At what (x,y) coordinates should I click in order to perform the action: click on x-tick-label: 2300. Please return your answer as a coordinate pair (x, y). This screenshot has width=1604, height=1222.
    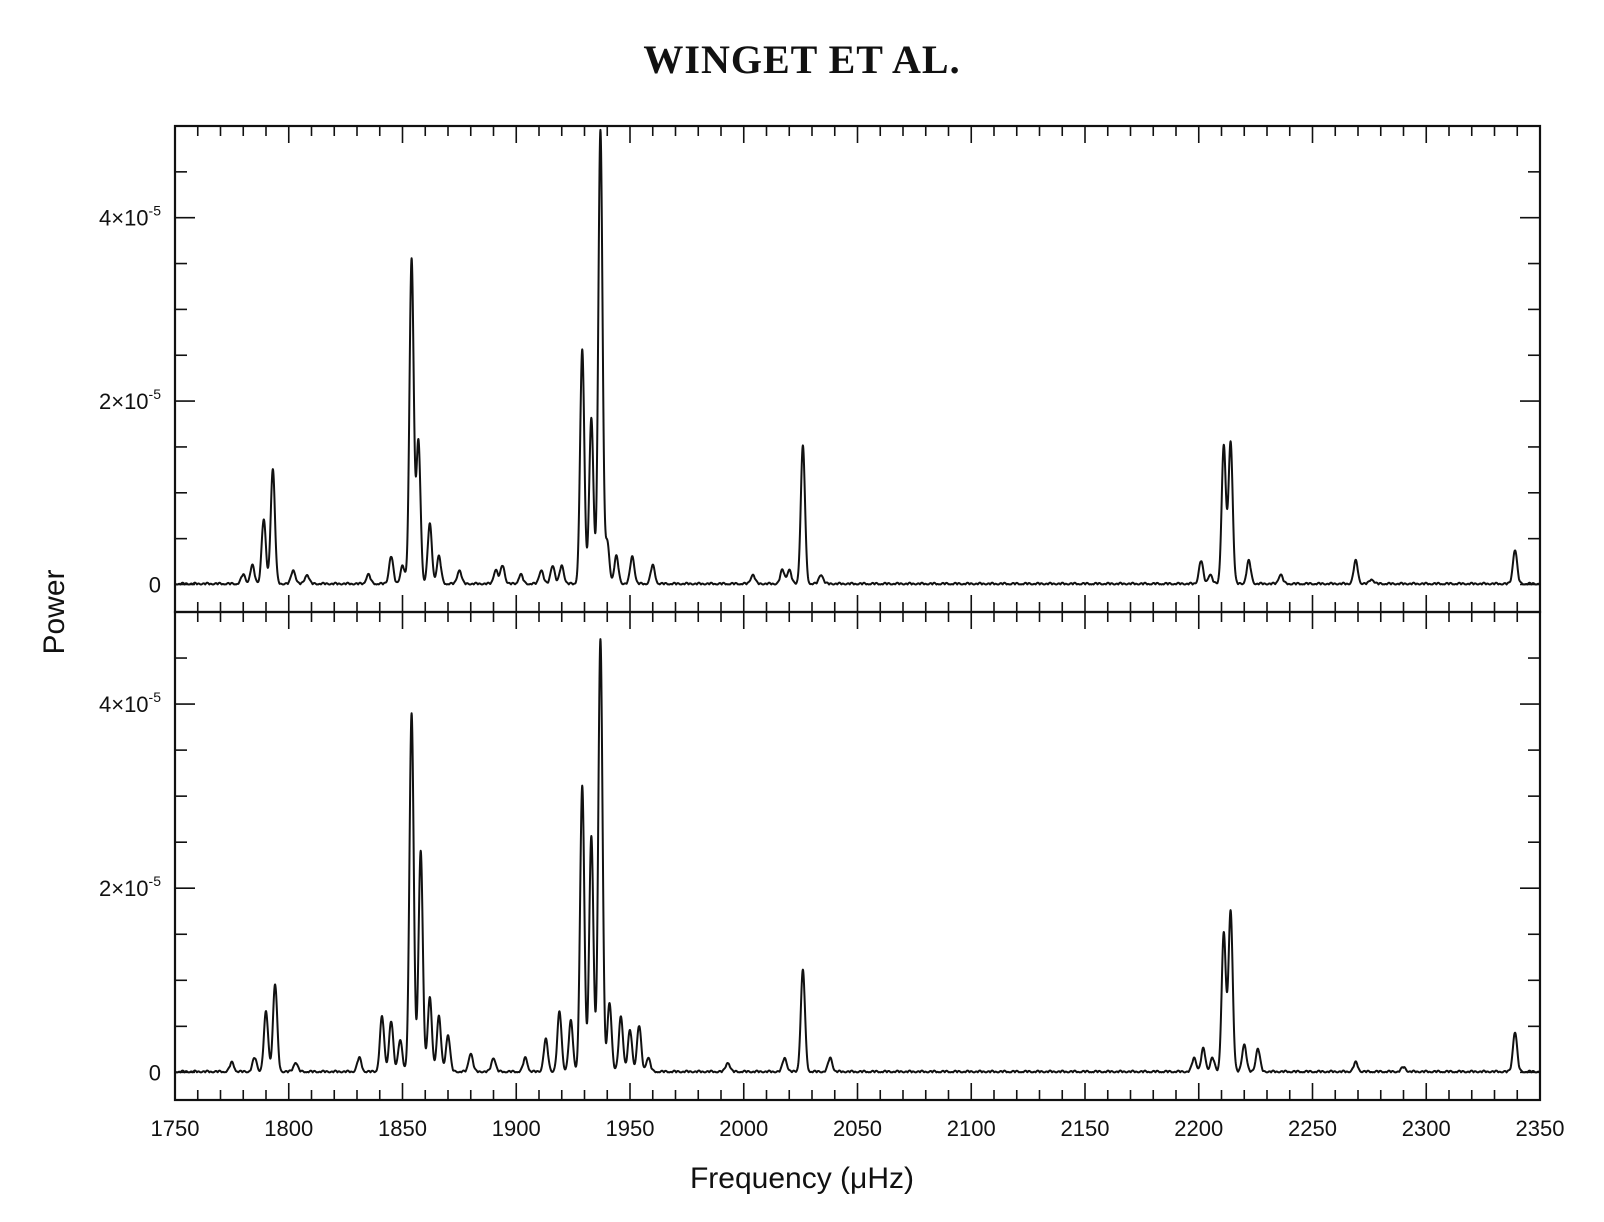
    Looking at the image, I should click on (1426, 1128).